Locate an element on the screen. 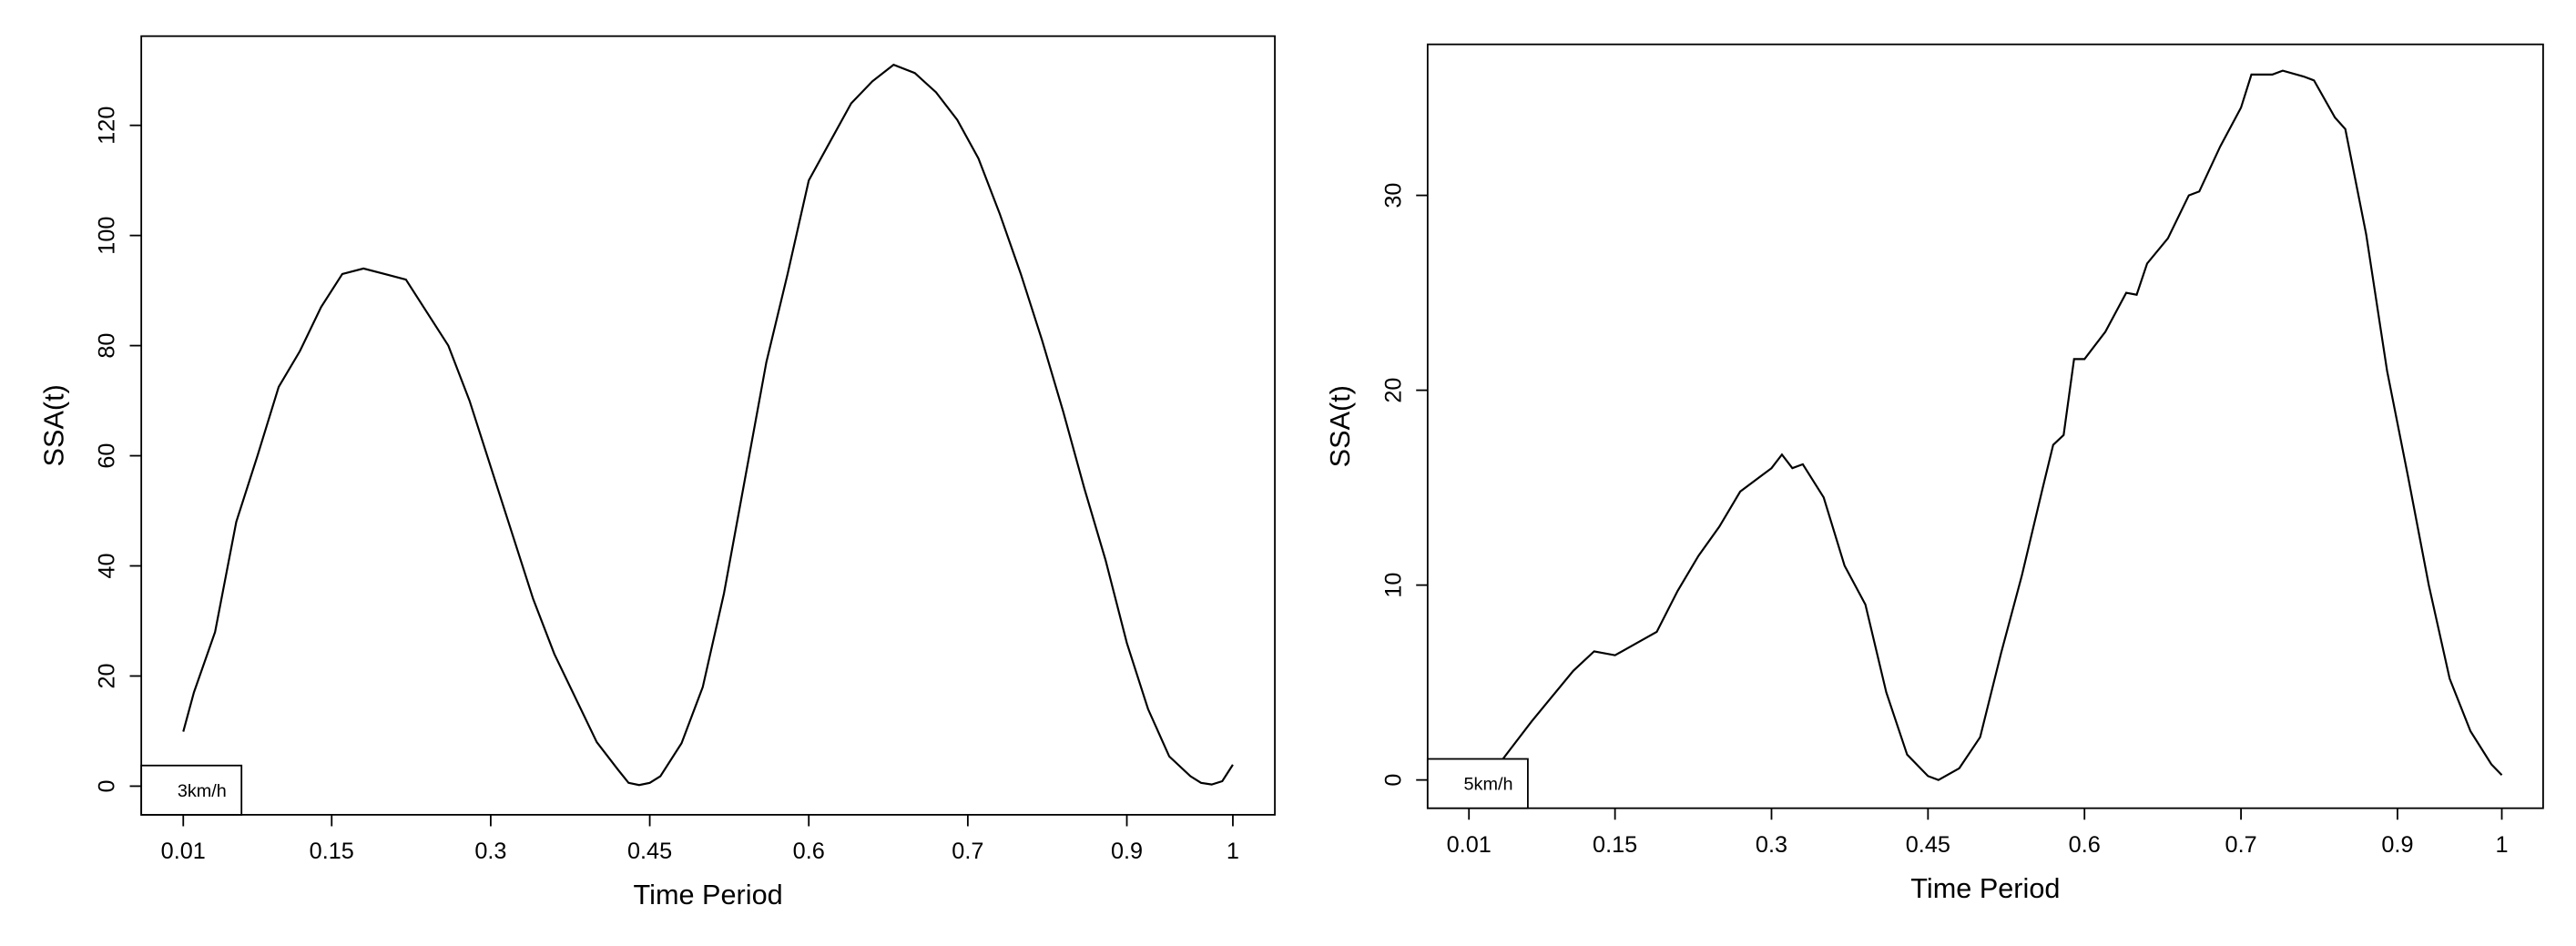 This screenshot has width=2576, height=946. y-tick-label: 10 is located at coordinates (1393, 585).